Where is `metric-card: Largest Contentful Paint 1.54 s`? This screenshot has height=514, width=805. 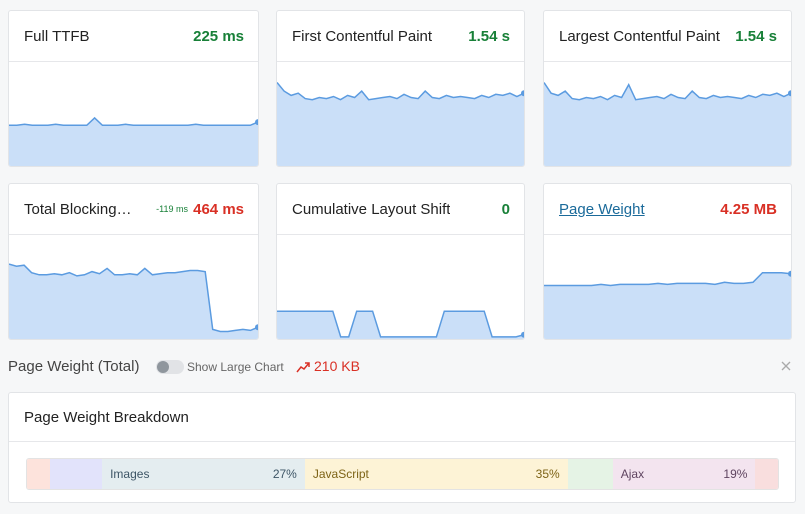
metric-card: Largest Contentful Paint 1.54 s is located at coordinates (667, 88).